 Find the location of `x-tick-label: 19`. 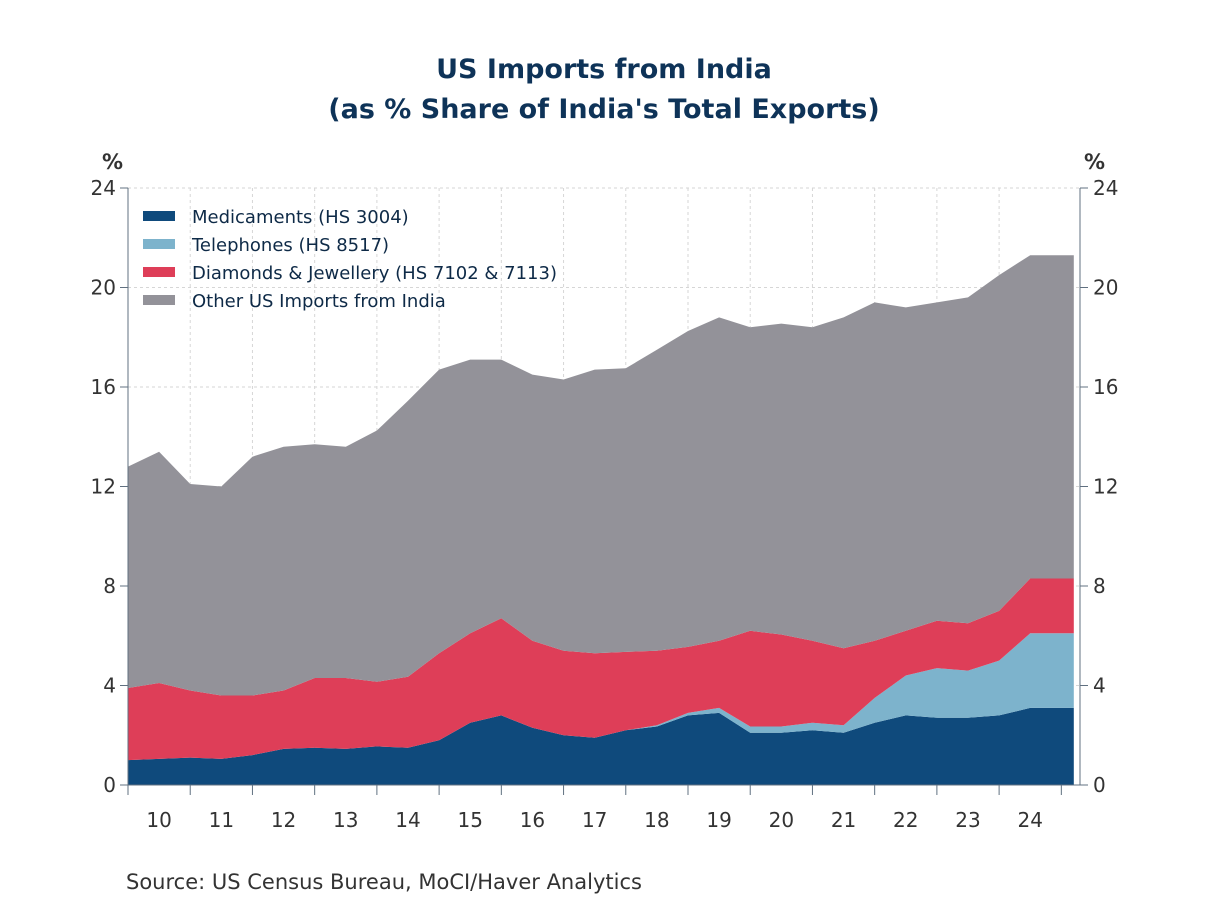

x-tick-label: 19 is located at coordinates (718, 820).